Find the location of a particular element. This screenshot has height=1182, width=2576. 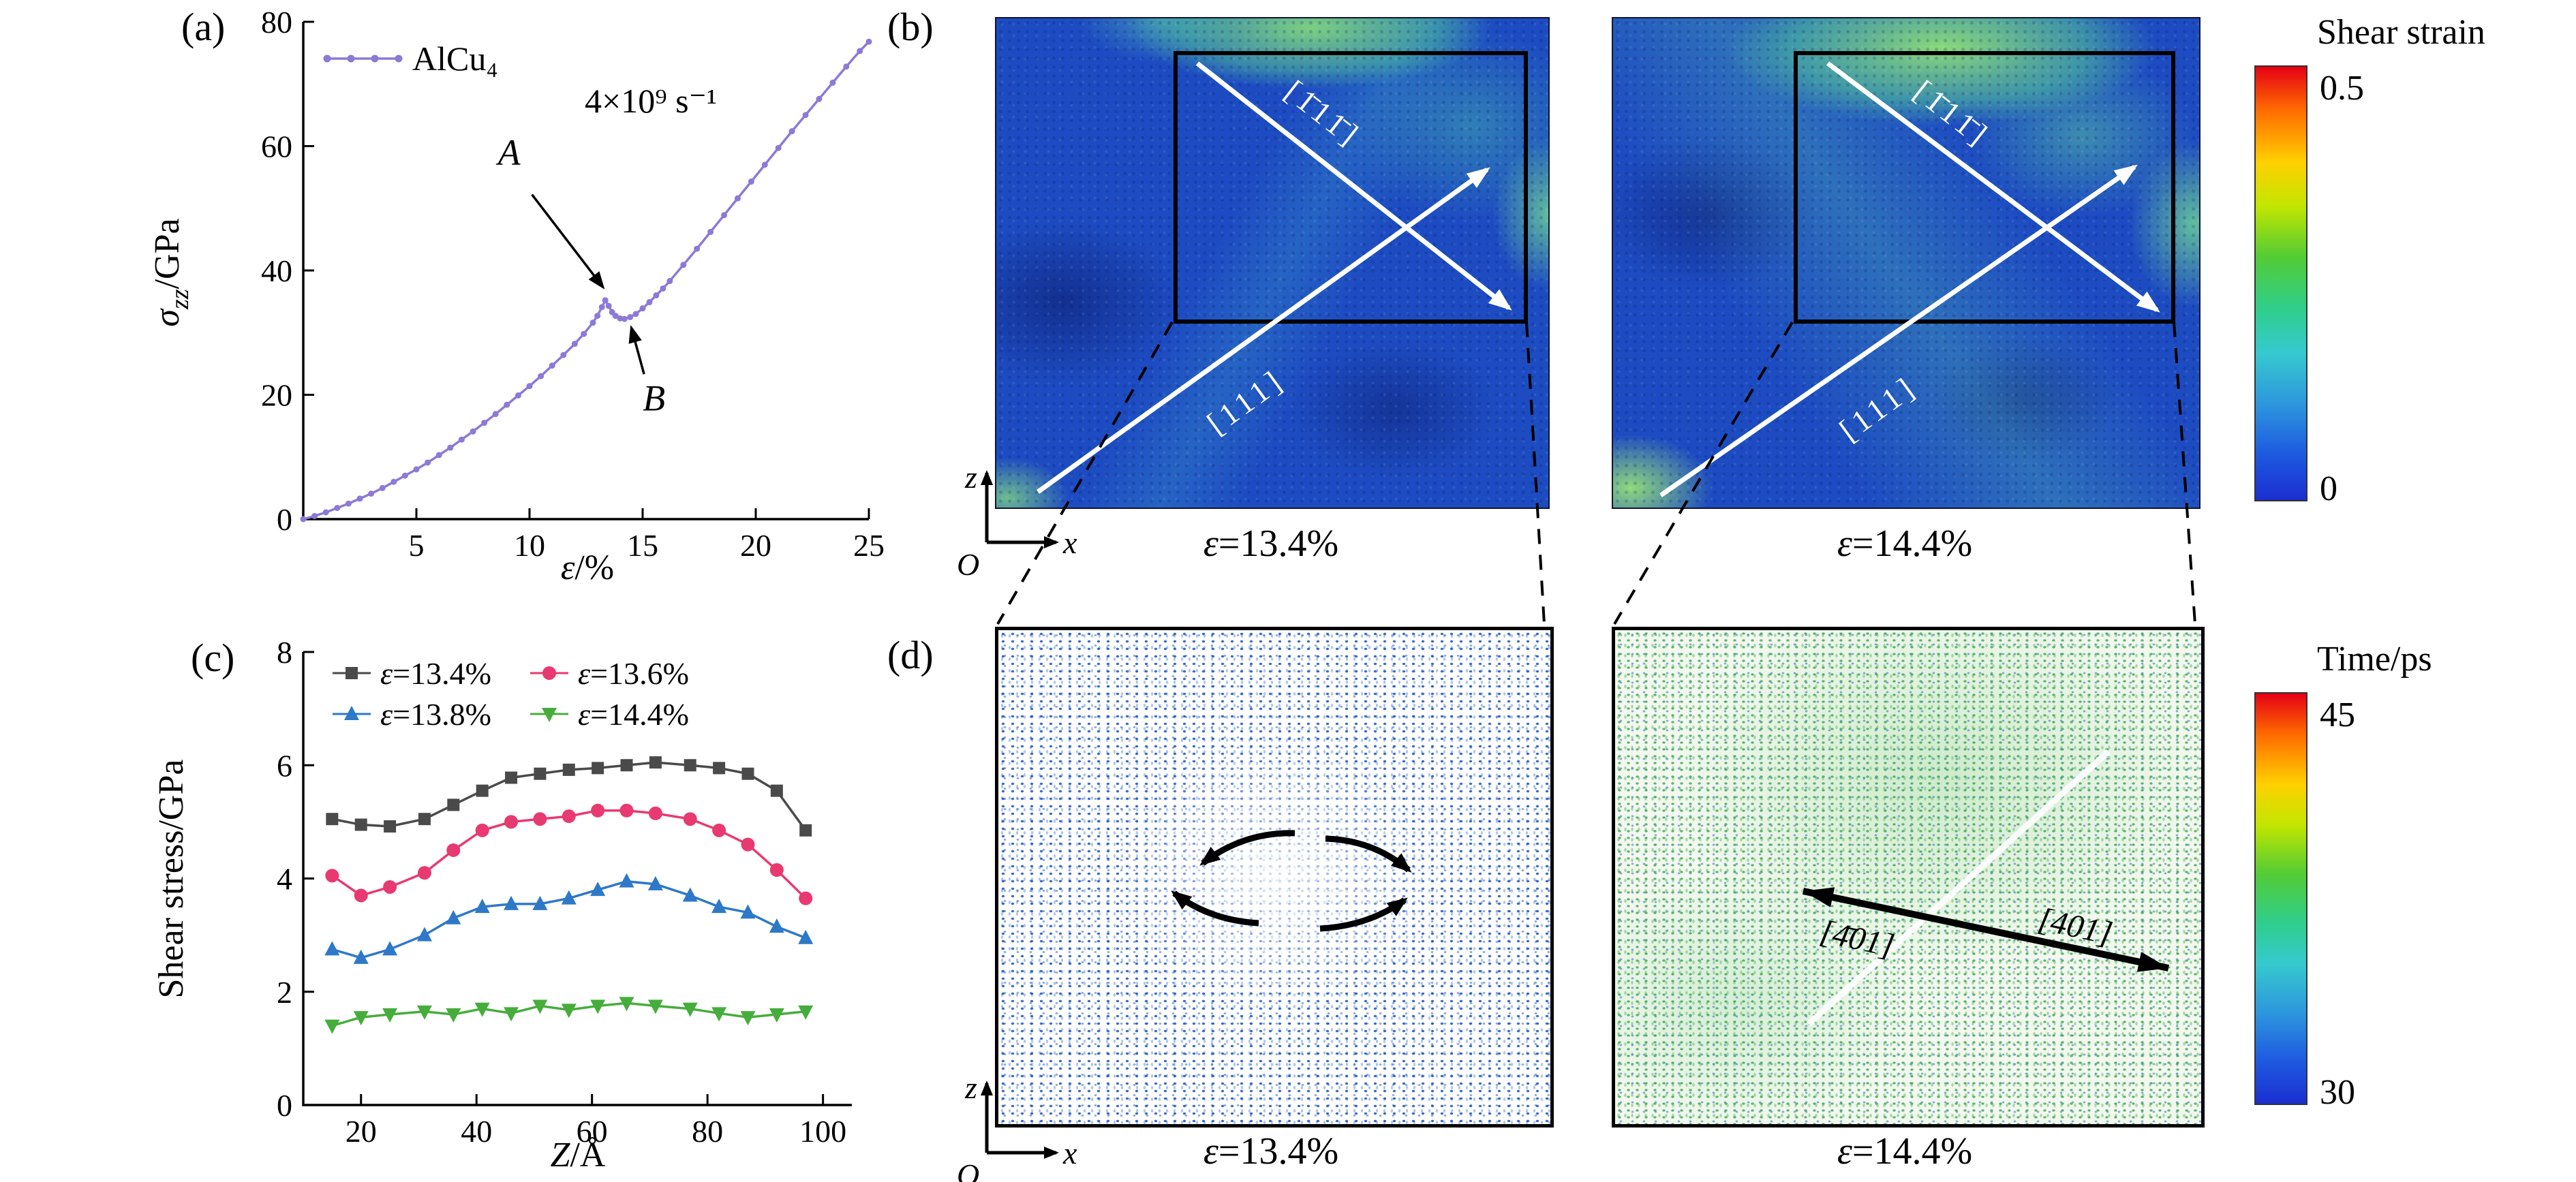

flow-arrow-lower-right is located at coordinates (1363, 914).